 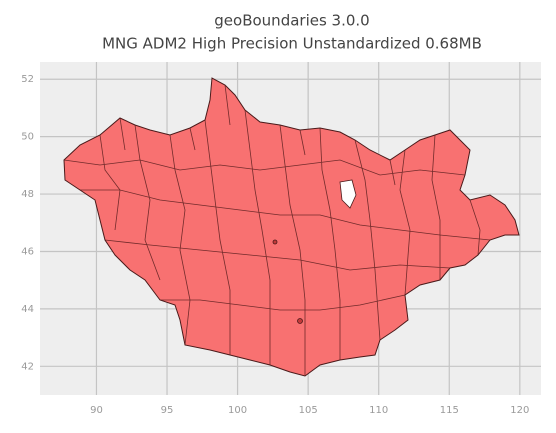 What do you see at coordinates (449, 410) in the screenshot?
I see `x-tick-label: 115` at bounding box center [449, 410].